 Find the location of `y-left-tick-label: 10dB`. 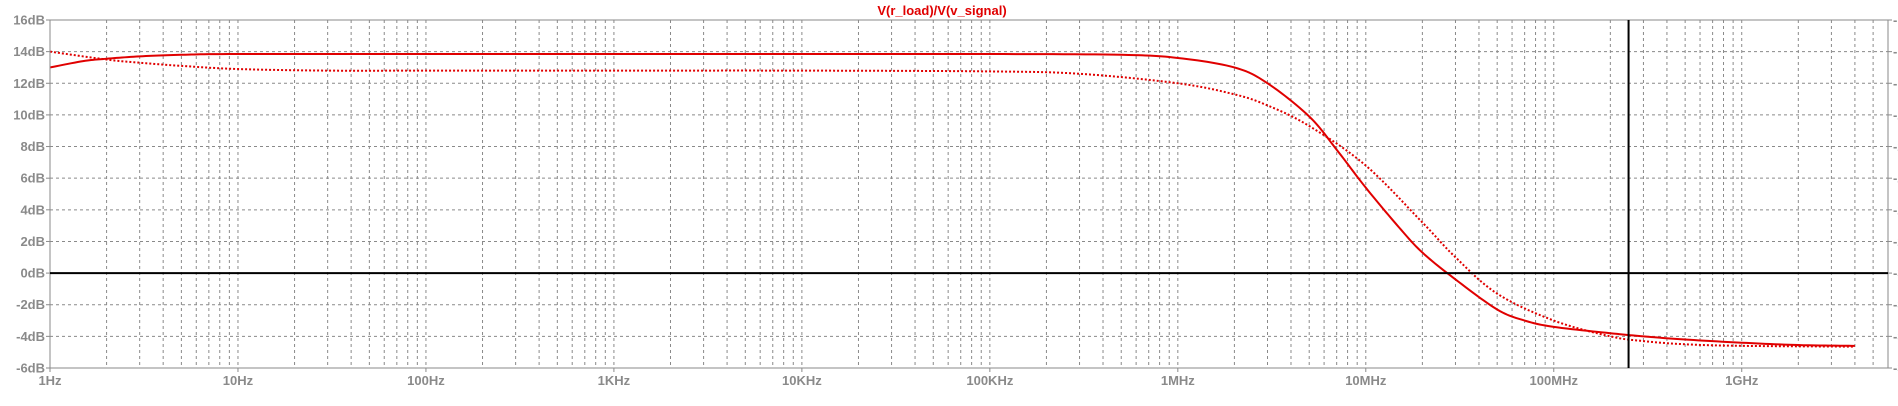

y-left-tick-label: 10dB is located at coordinates (29, 114).